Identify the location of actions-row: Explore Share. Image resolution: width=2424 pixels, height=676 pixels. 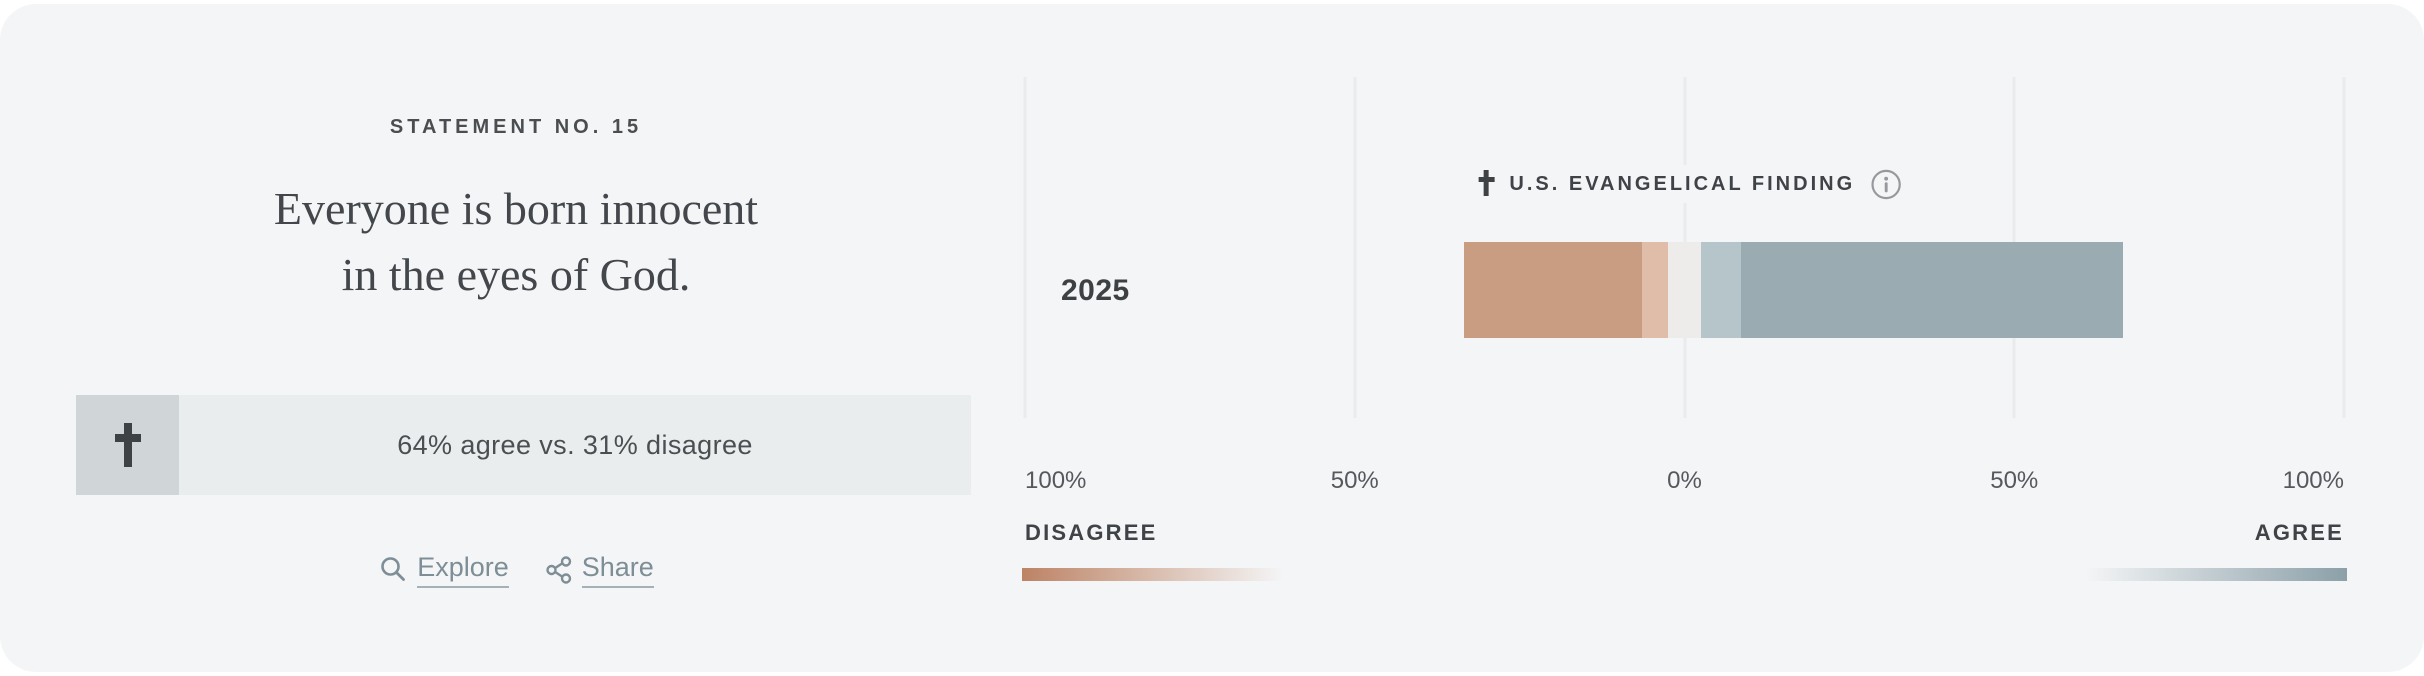
(516, 570).